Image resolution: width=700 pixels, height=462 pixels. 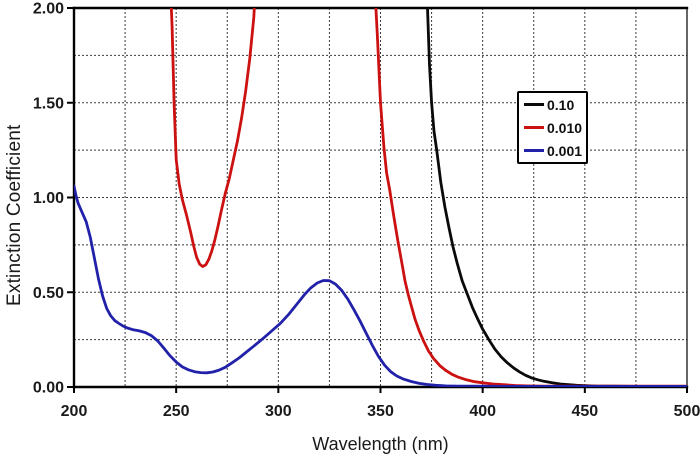 I want to click on y-tick-label: 2.00, so click(x=48, y=9).